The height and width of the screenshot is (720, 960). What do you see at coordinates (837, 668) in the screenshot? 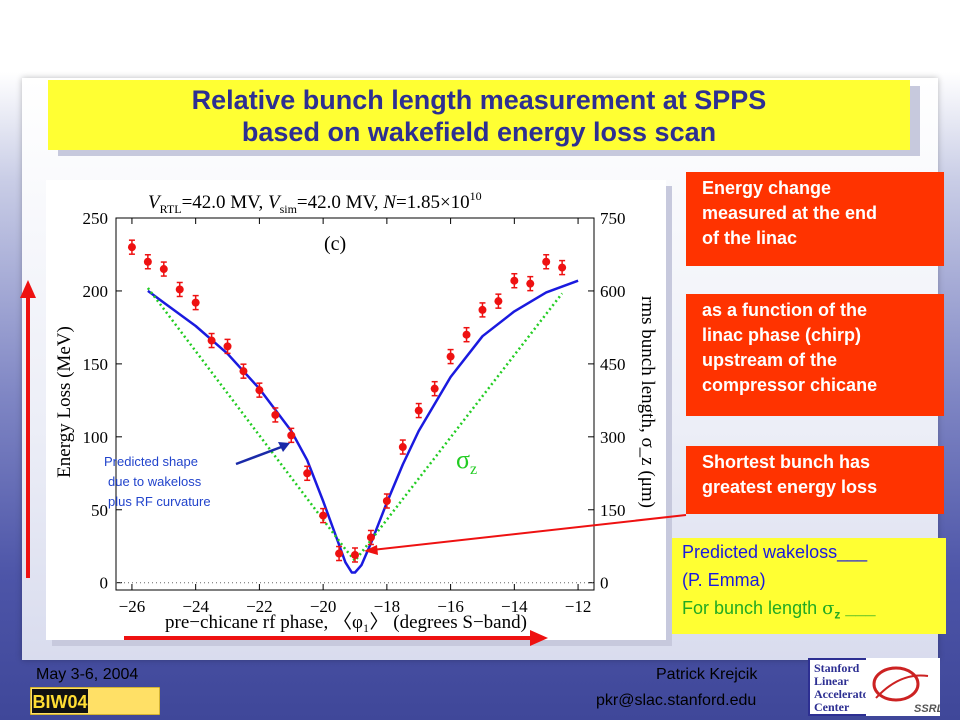
I see `slac-logo-line: Stanford` at bounding box center [837, 668].